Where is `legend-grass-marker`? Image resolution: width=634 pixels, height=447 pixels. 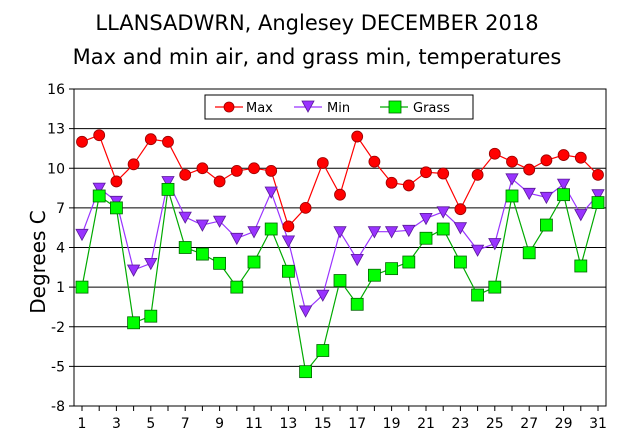 legend-grass-marker is located at coordinates (395, 107).